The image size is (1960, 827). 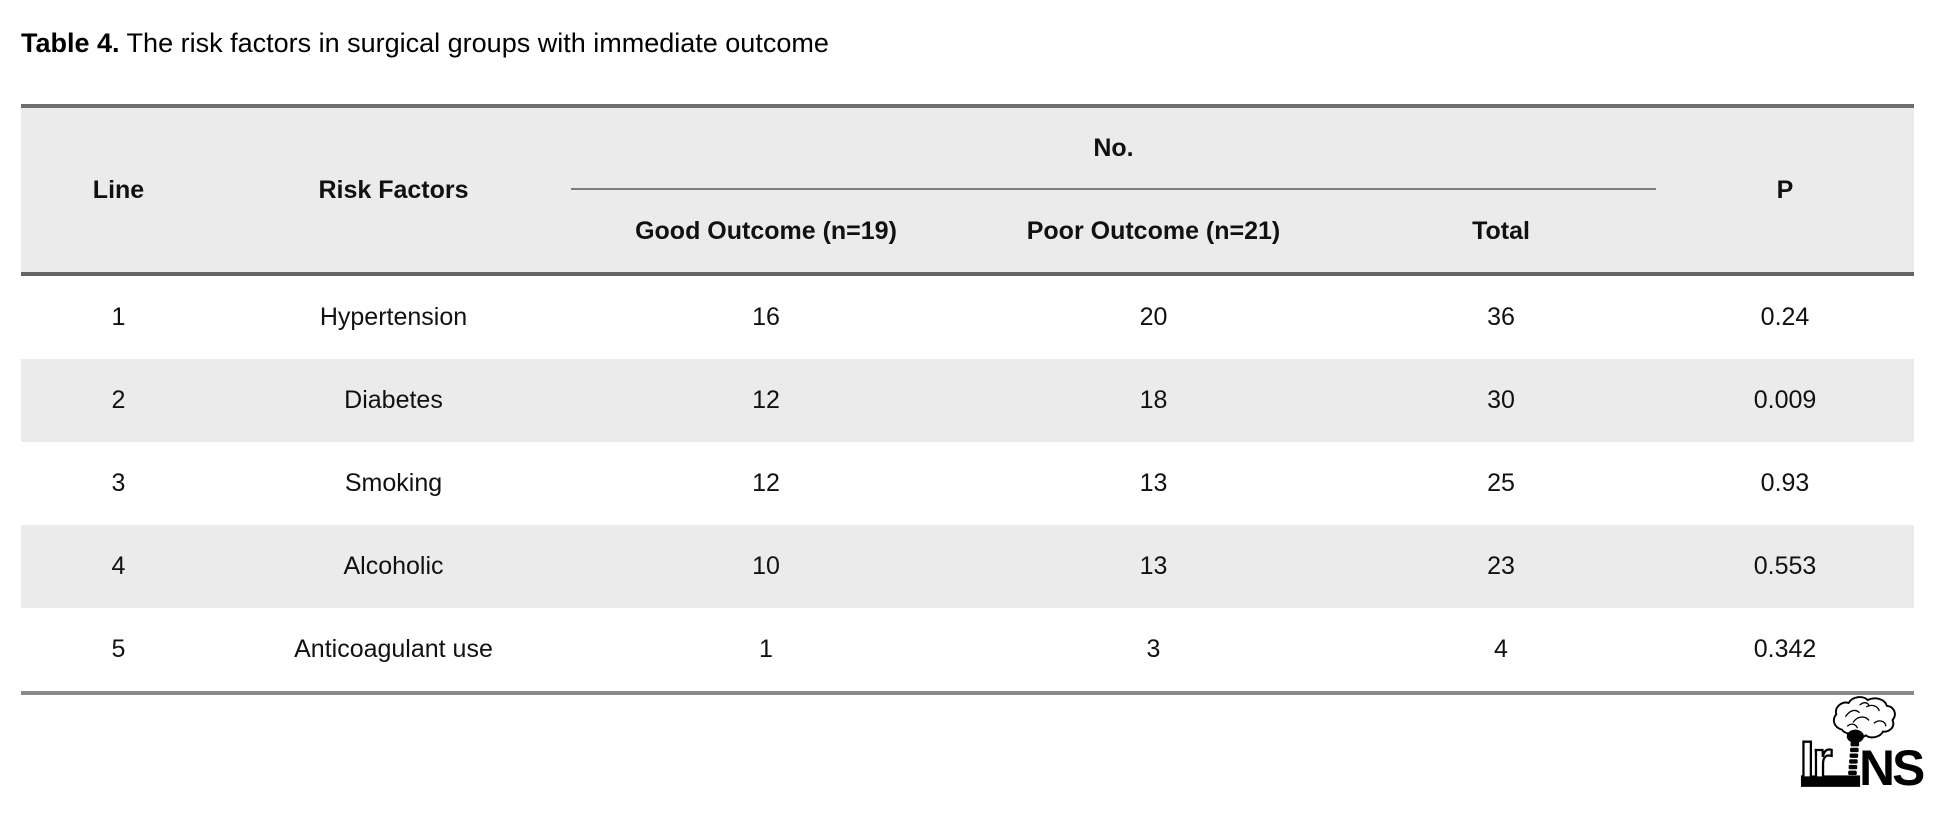 What do you see at coordinates (1153, 651) in the screenshot?
I see `row-5-poor: 3` at bounding box center [1153, 651].